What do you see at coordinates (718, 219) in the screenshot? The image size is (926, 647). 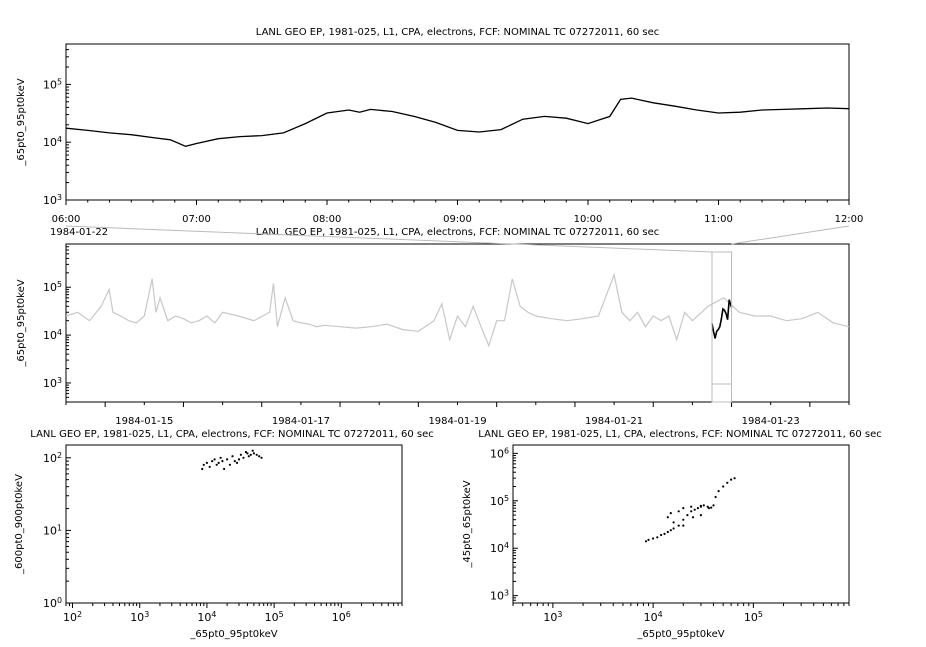 I see `x-tick-label: 11:00` at bounding box center [718, 219].